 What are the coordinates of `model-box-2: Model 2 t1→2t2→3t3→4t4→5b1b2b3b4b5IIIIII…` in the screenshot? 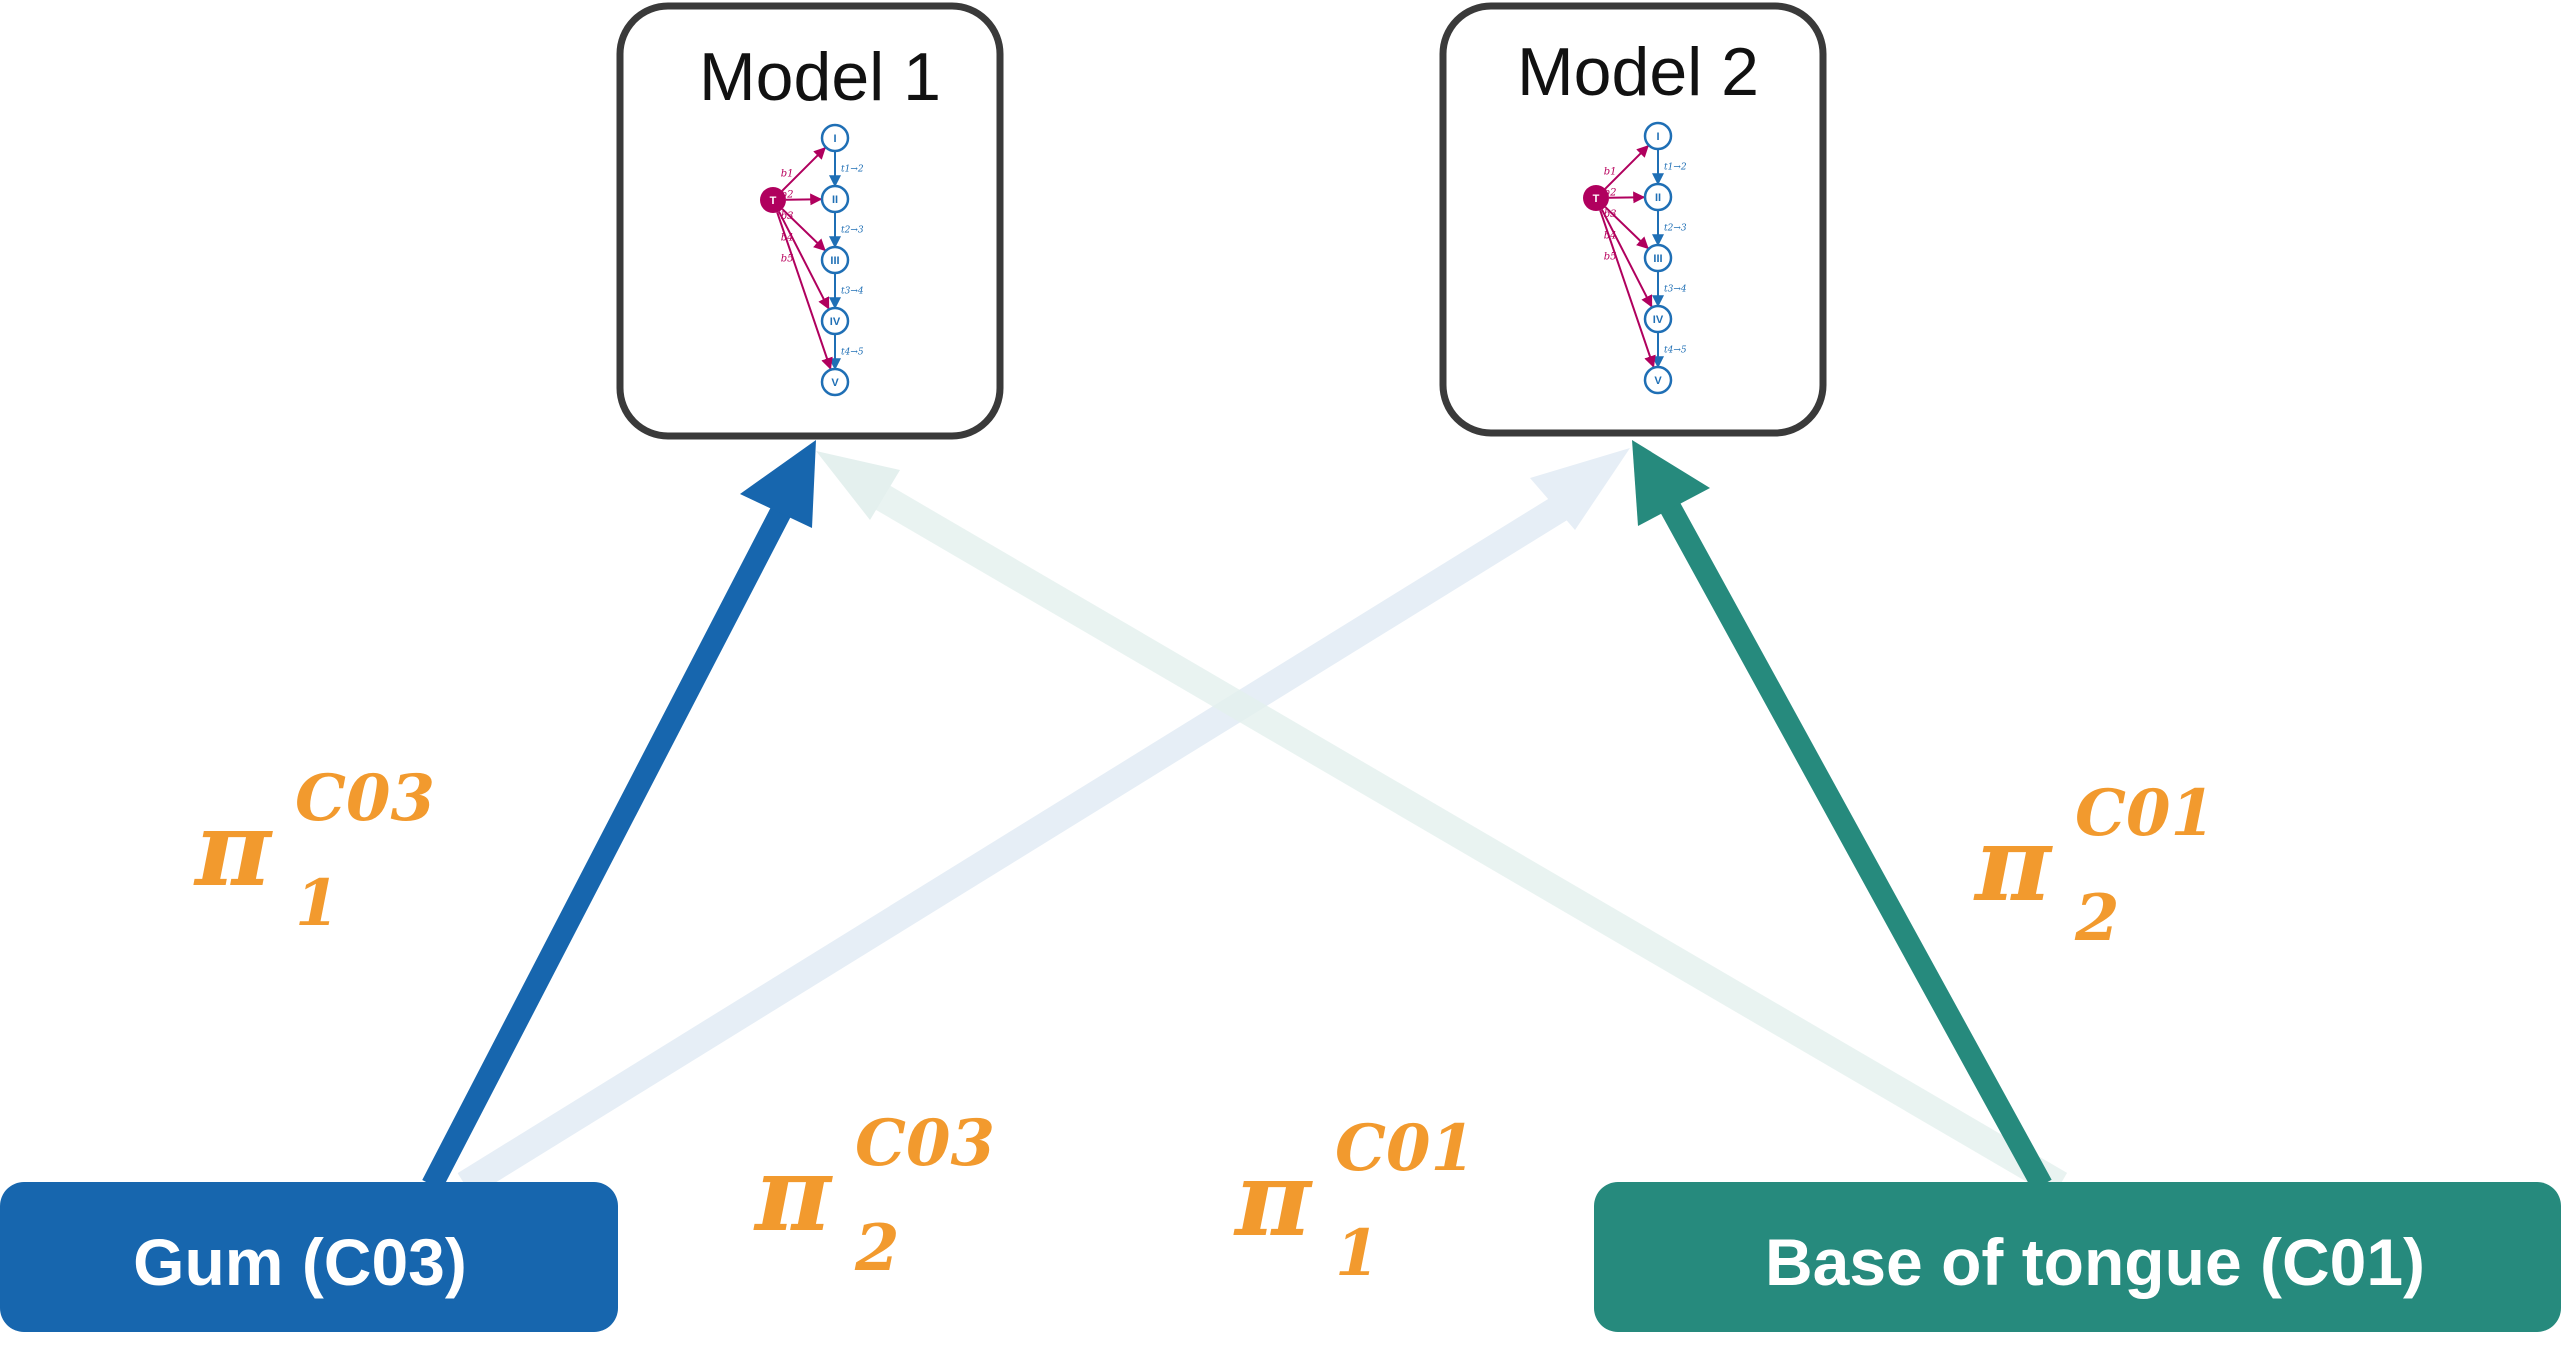 It's located at (1633, 219).